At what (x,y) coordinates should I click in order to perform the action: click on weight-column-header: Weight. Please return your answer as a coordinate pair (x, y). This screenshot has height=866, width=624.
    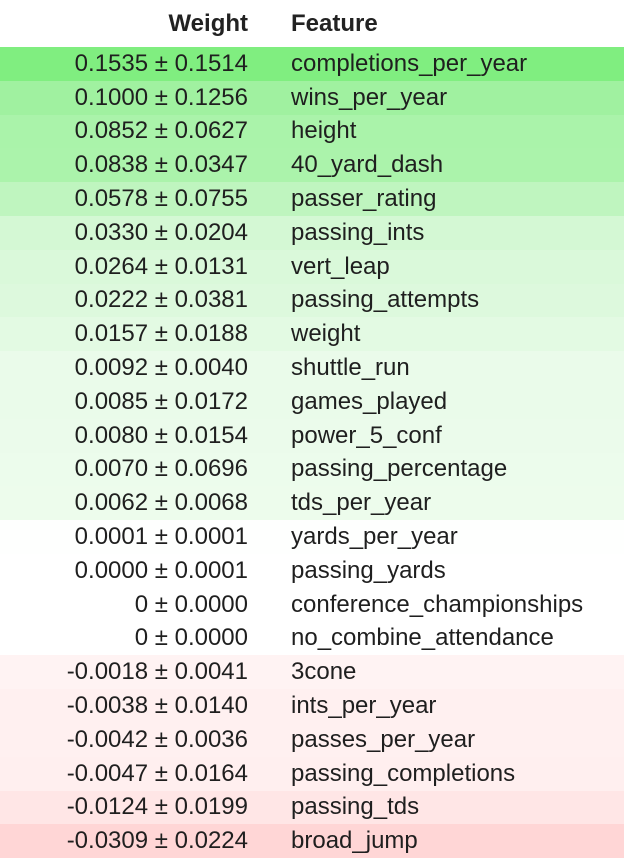
    Looking at the image, I should click on (136, 23).